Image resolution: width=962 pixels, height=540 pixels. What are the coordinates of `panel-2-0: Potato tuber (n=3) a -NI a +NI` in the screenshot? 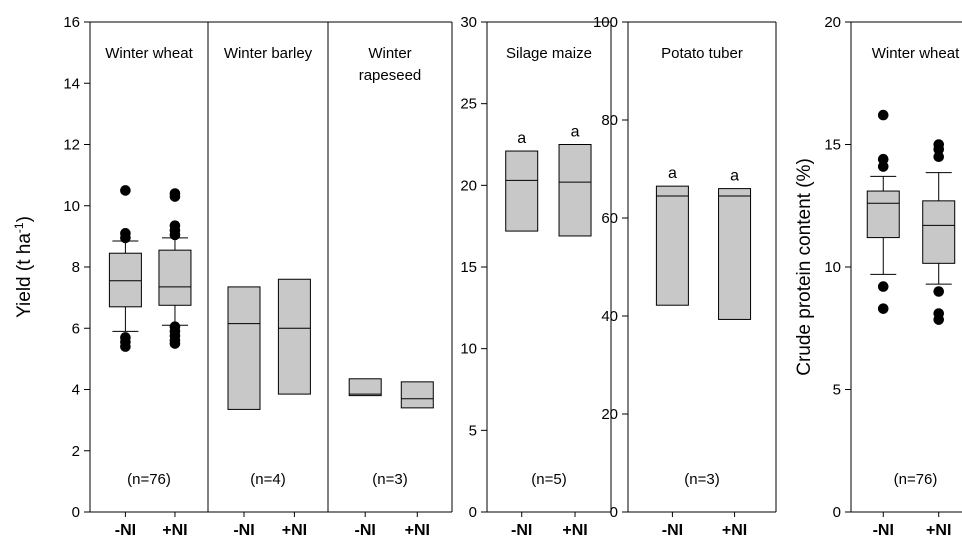 It's located at (703, 292).